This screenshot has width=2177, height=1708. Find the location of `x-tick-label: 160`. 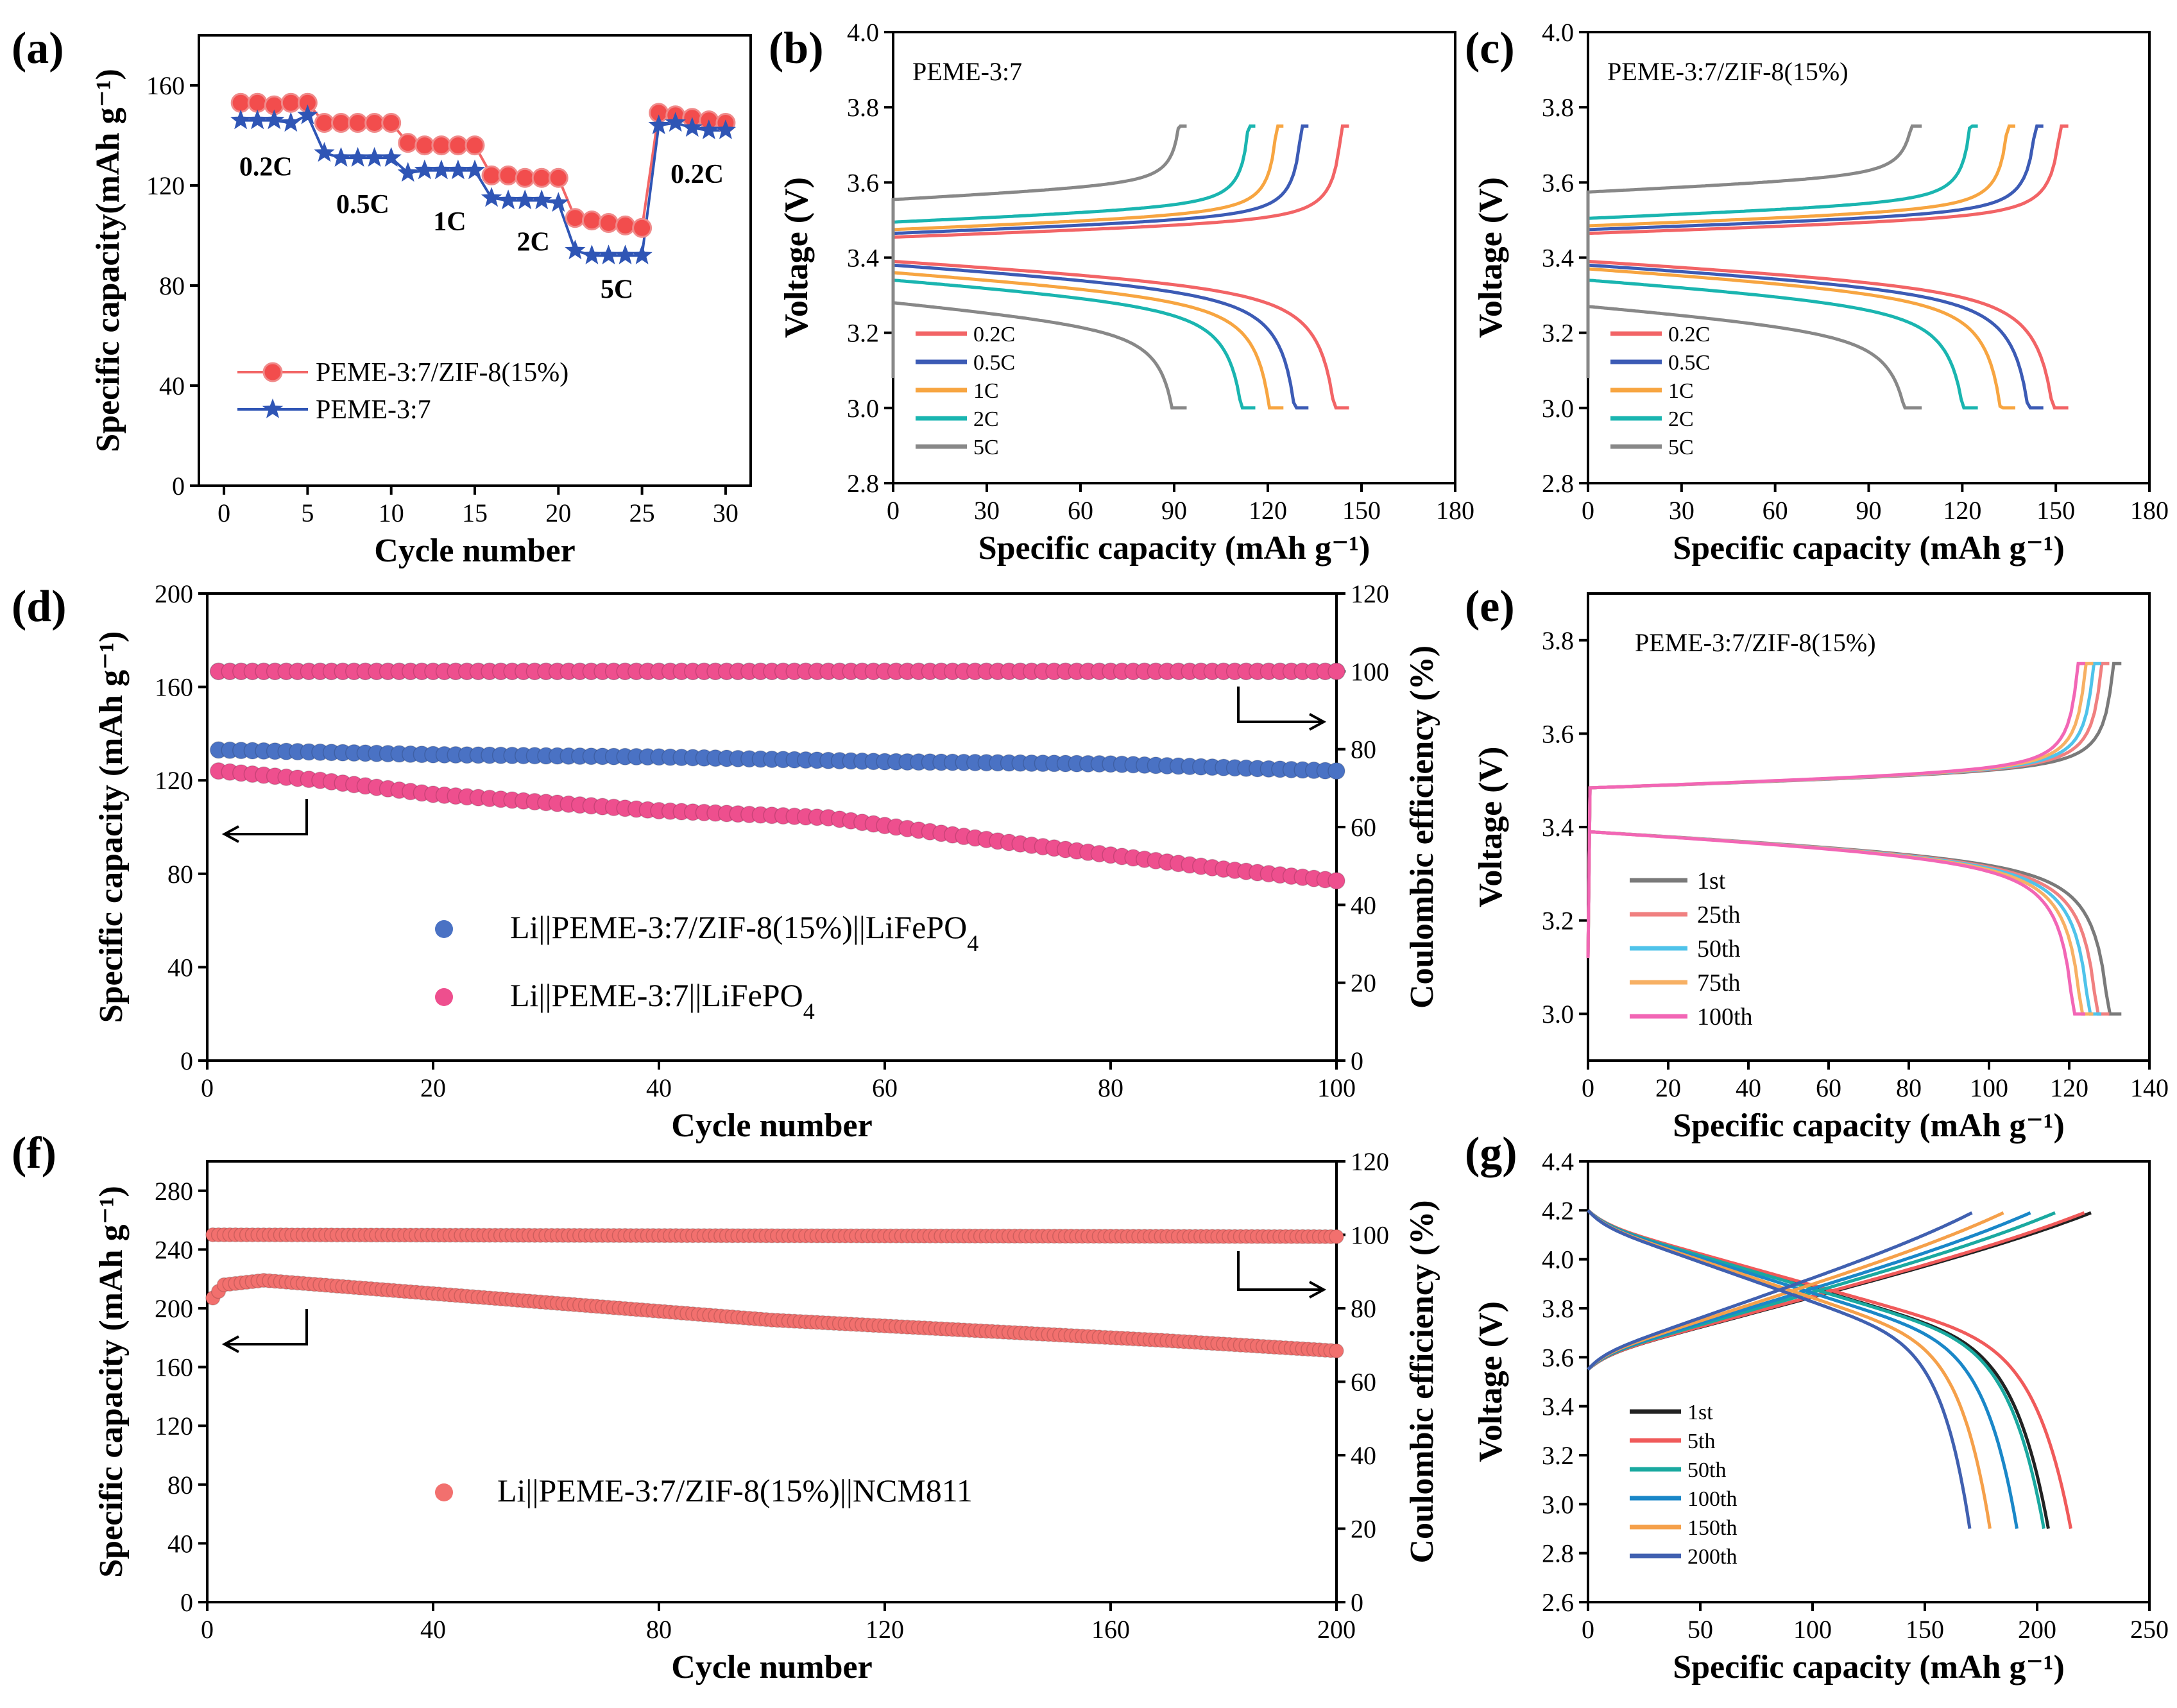

x-tick-label: 160 is located at coordinates (1110, 1629).